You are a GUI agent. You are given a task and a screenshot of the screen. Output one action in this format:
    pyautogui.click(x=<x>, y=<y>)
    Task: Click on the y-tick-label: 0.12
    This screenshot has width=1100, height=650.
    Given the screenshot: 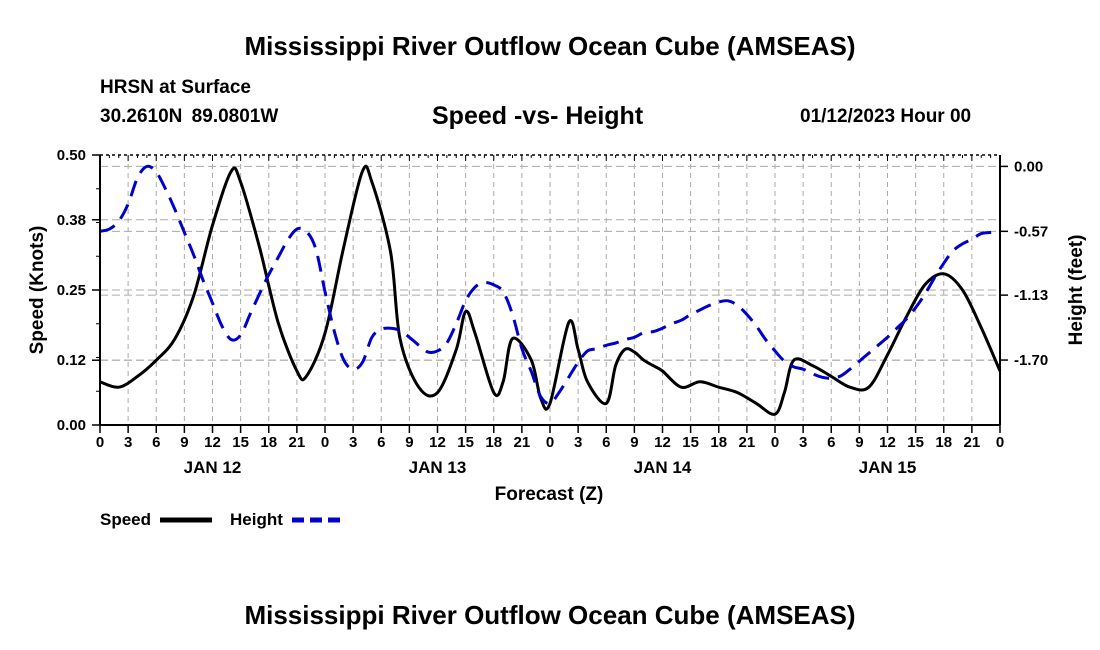 What is the action you would take?
    pyautogui.click(x=71, y=360)
    